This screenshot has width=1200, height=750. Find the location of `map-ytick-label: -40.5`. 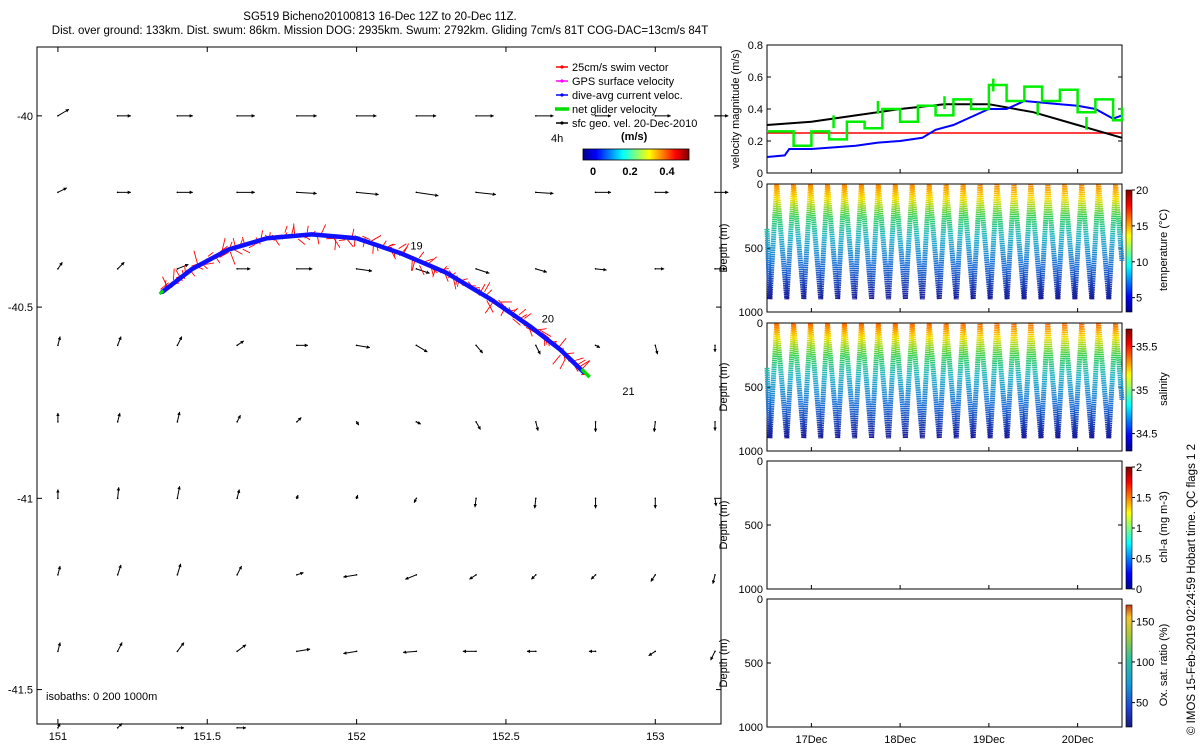

map-ytick-label: -40.5 is located at coordinates (20, 308).